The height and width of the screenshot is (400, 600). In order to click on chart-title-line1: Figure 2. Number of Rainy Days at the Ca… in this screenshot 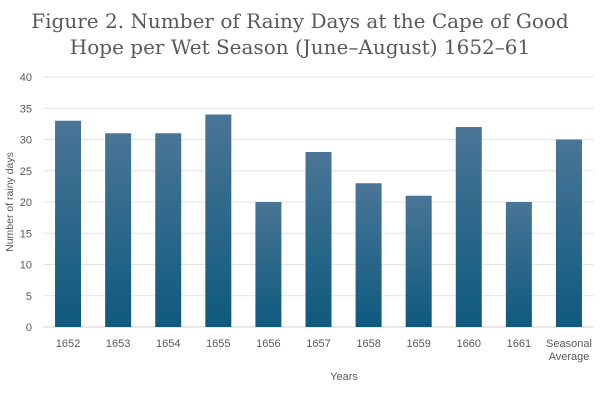, I will do `click(300, 21)`.